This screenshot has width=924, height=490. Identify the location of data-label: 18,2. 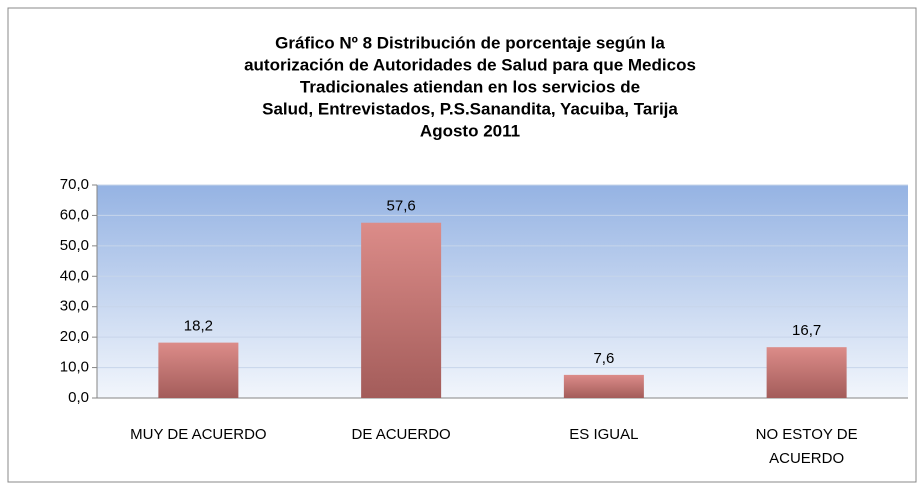
(198, 326).